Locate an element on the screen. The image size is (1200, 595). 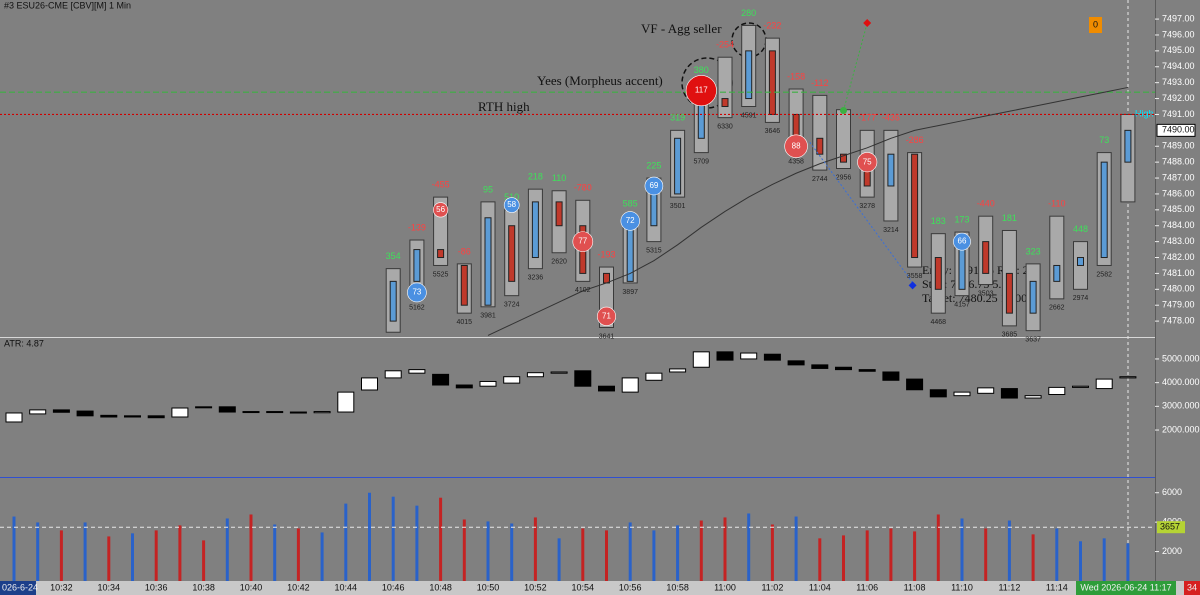
x-tick-label: 11:00 is located at coordinates (725, 587).